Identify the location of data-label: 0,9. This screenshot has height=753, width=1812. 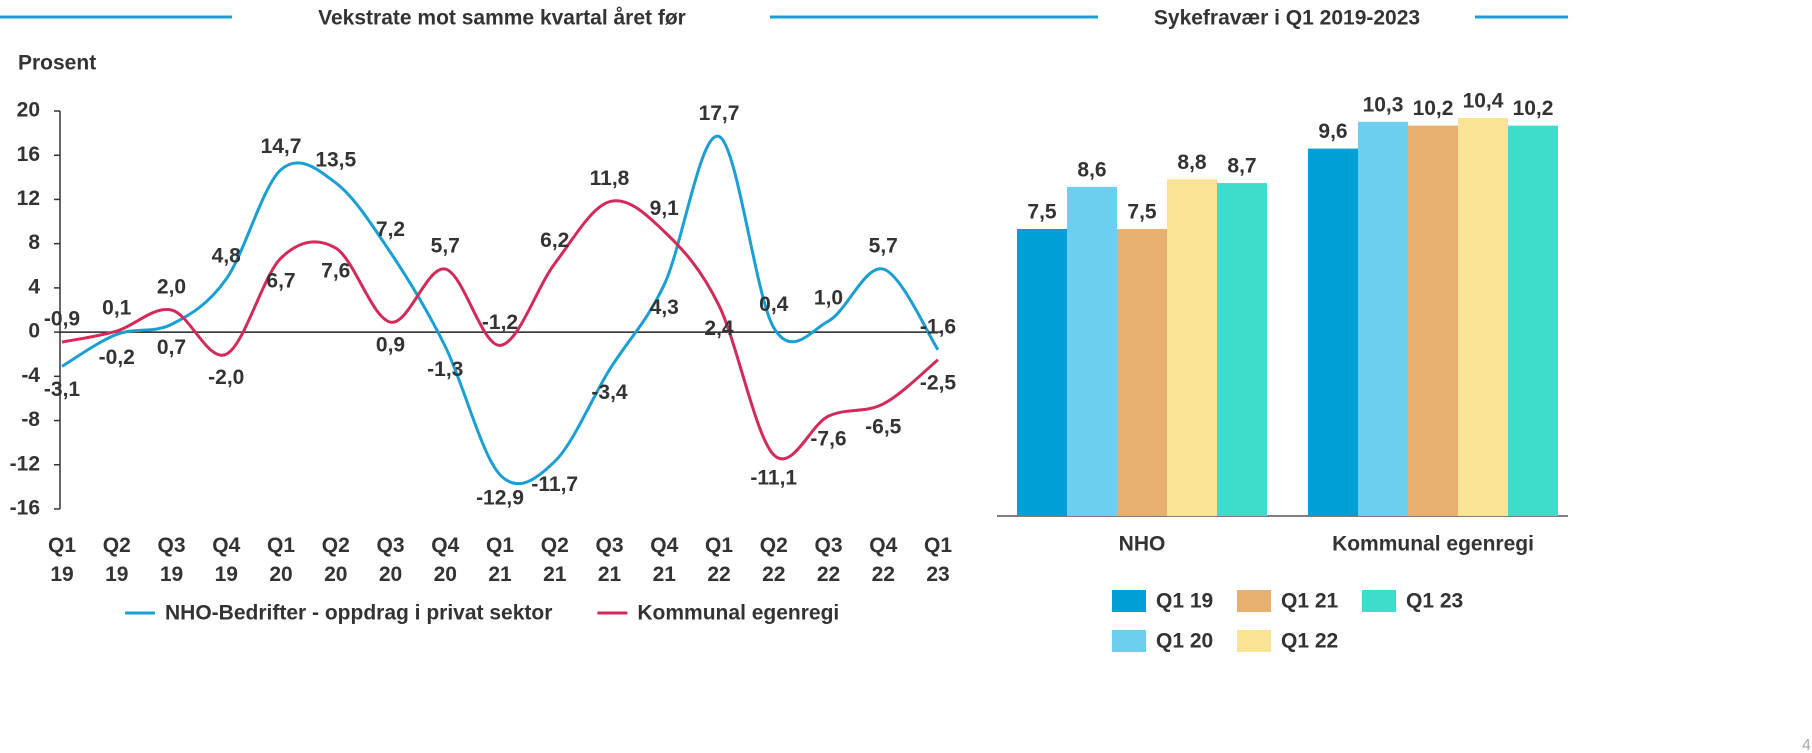
(390, 345).